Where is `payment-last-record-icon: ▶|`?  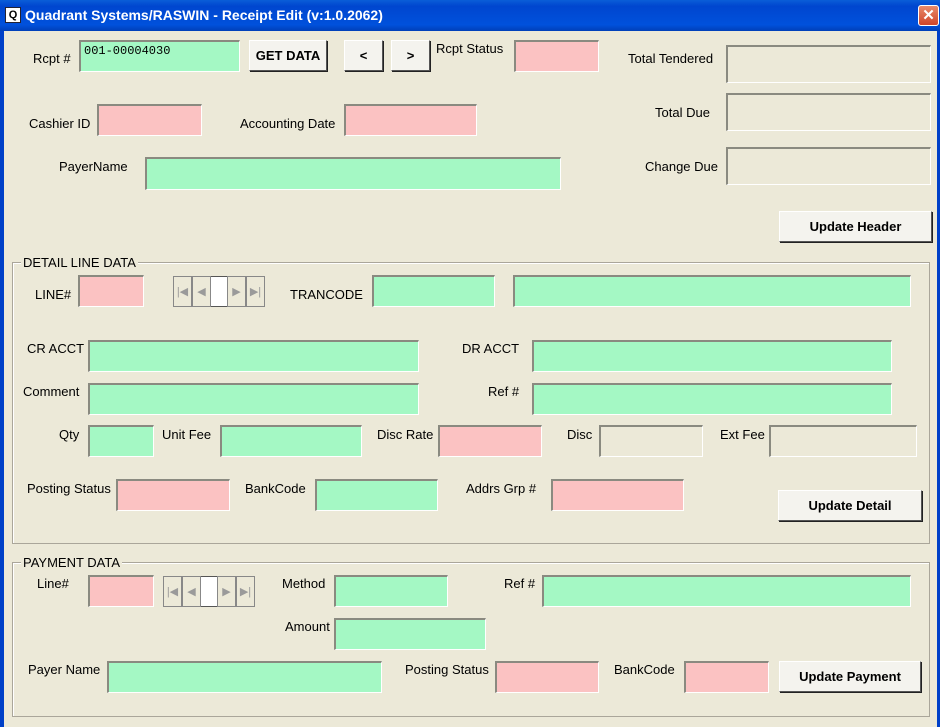
payment-last-record-icon: ▶| is located at coordinates (245, 591).